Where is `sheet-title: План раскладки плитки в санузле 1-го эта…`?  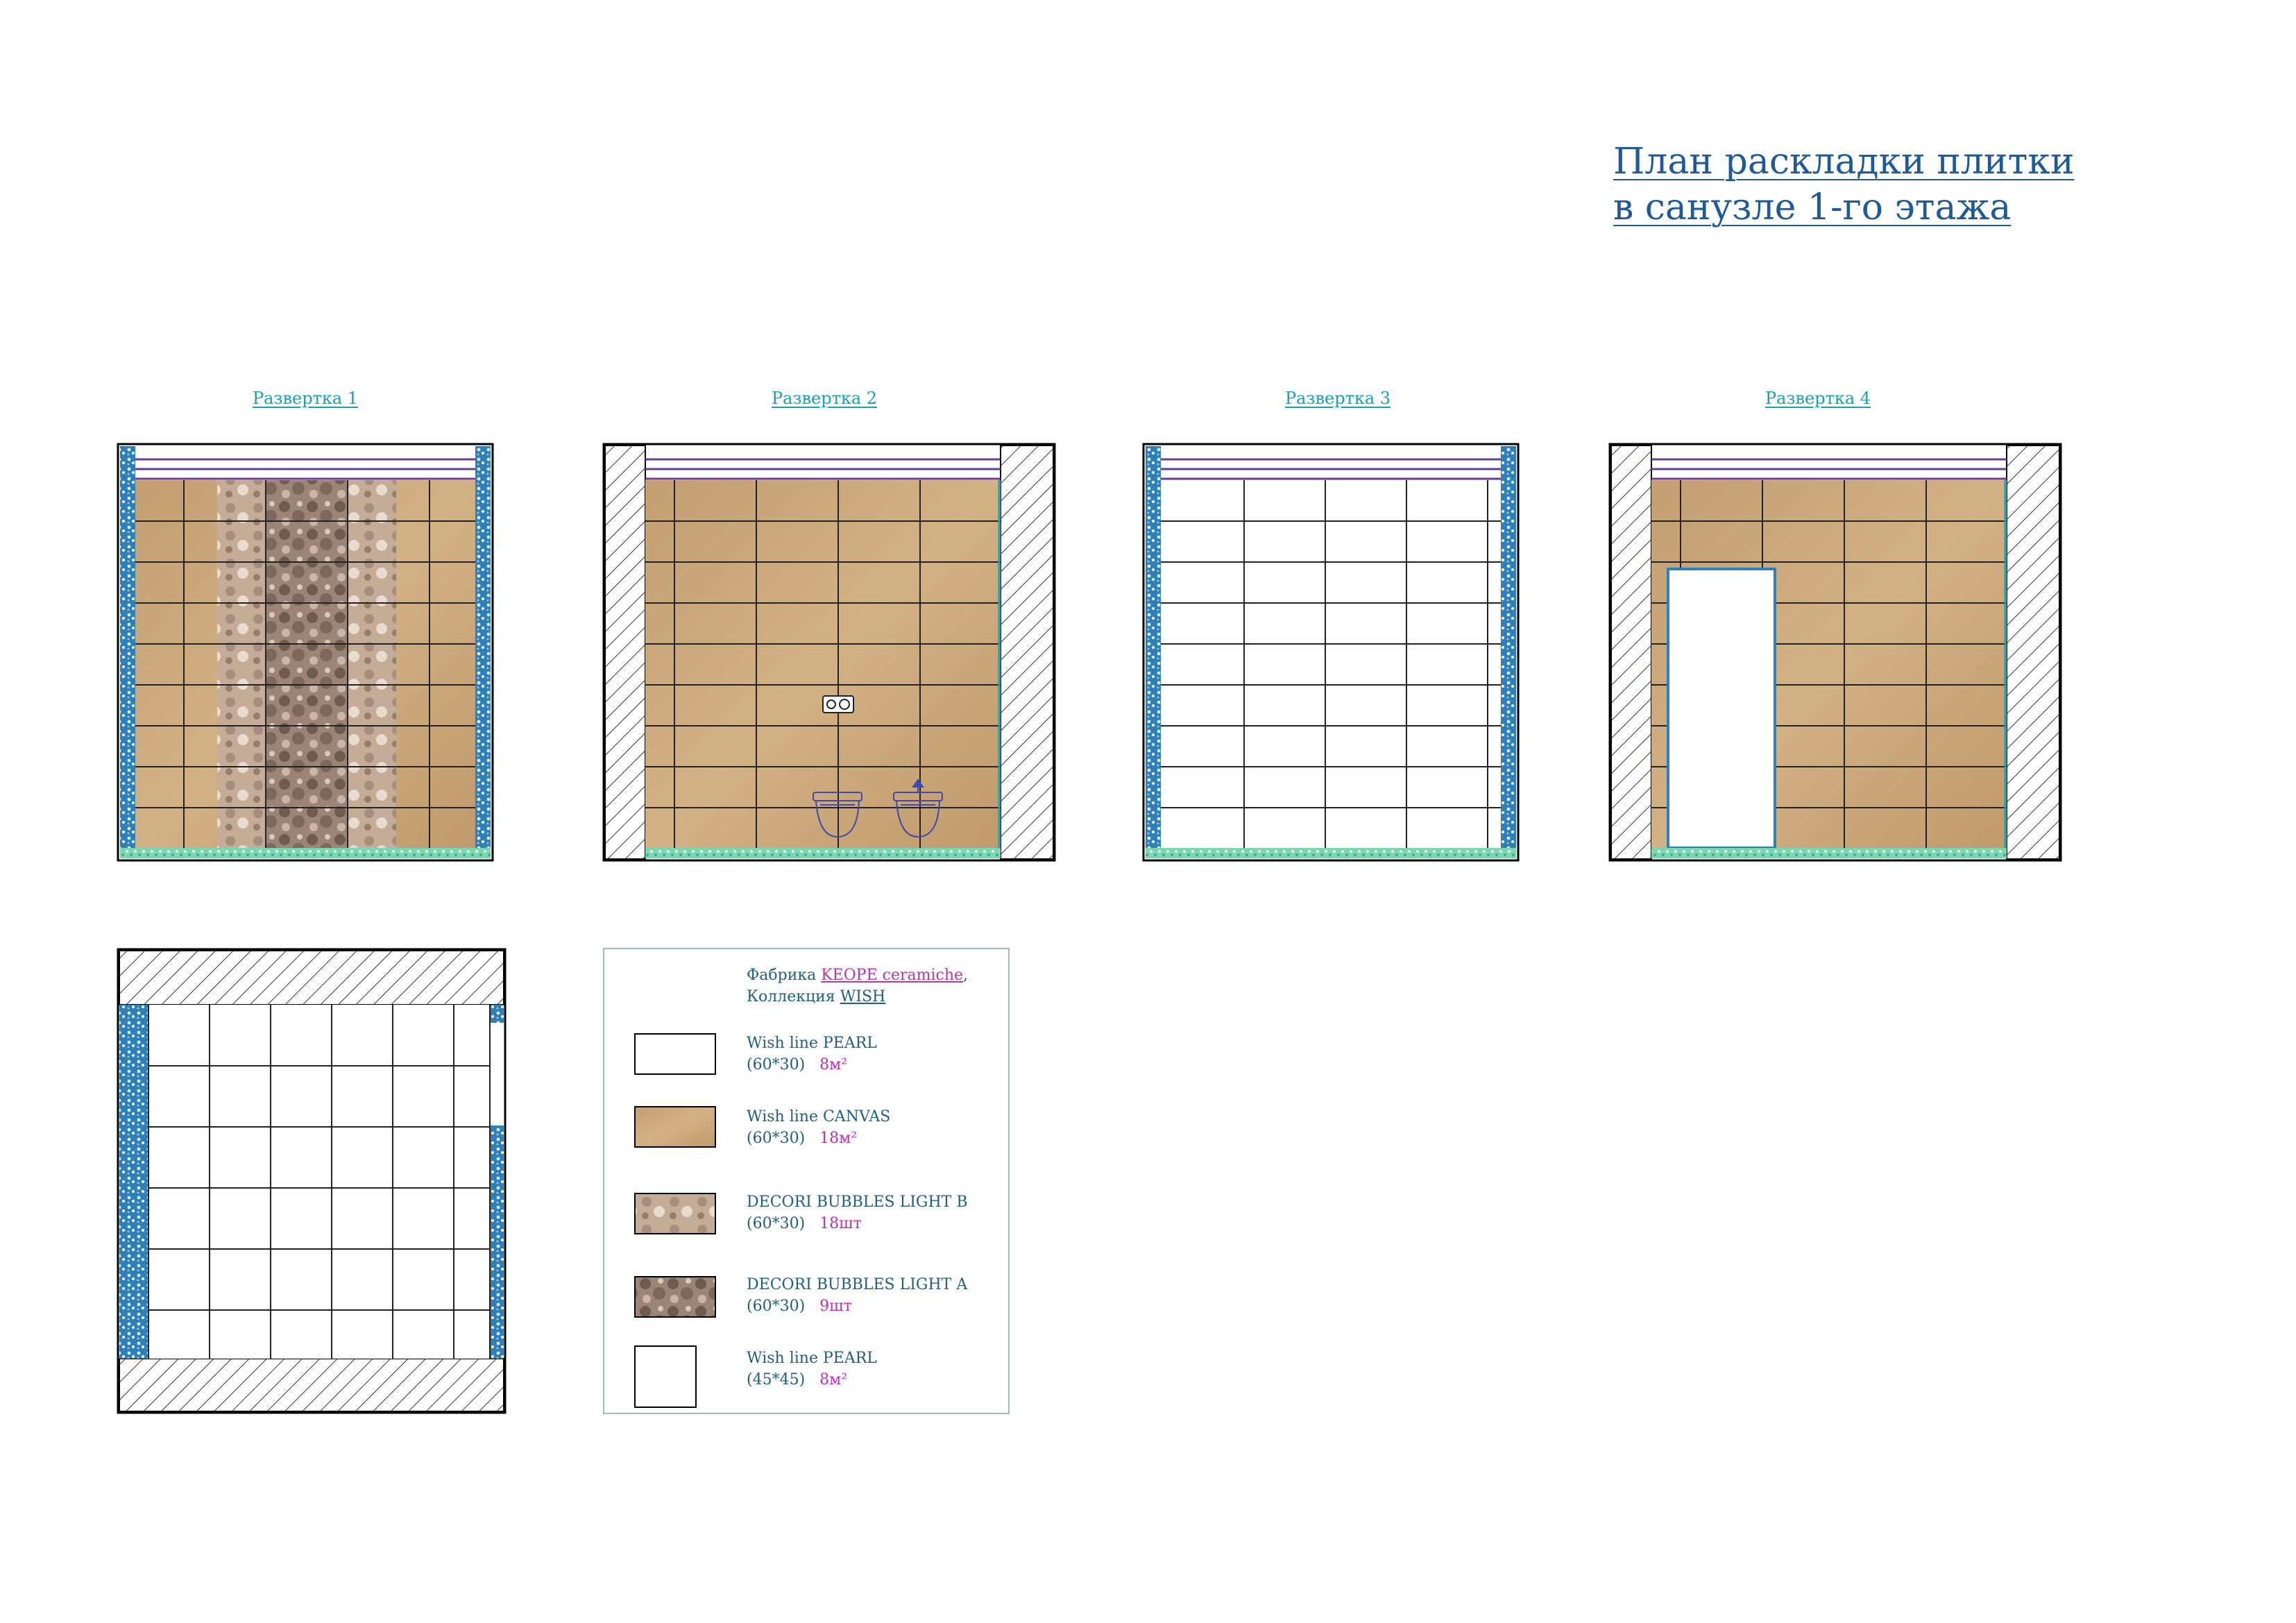
sheet-title: План раскладки плитки в санузле 1-го эта… is located at coordinates (1844, 184).